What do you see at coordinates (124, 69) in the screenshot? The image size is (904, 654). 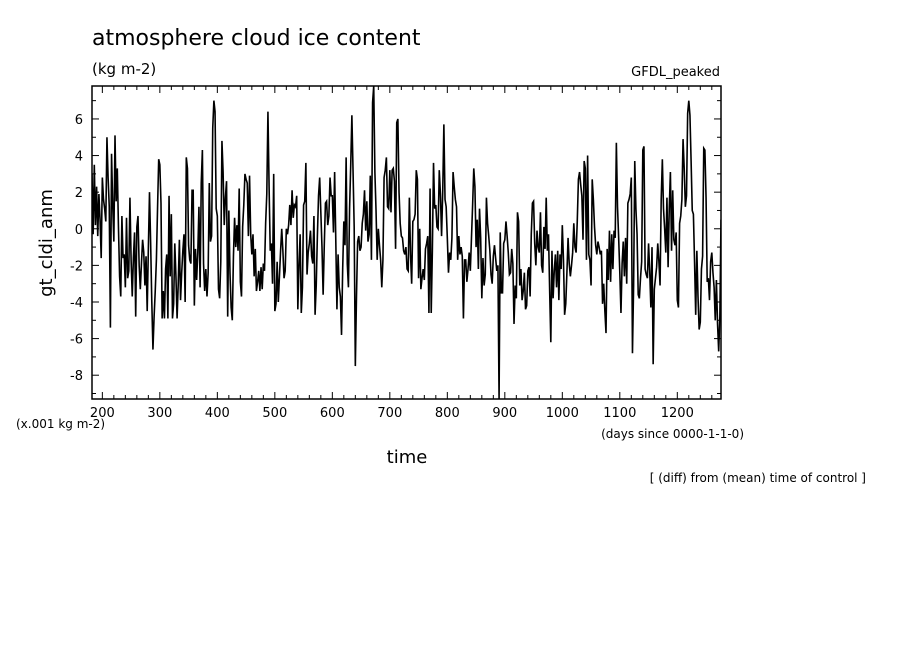 I see `units-label: (kg m-2)` at bounding box center [124, 69].